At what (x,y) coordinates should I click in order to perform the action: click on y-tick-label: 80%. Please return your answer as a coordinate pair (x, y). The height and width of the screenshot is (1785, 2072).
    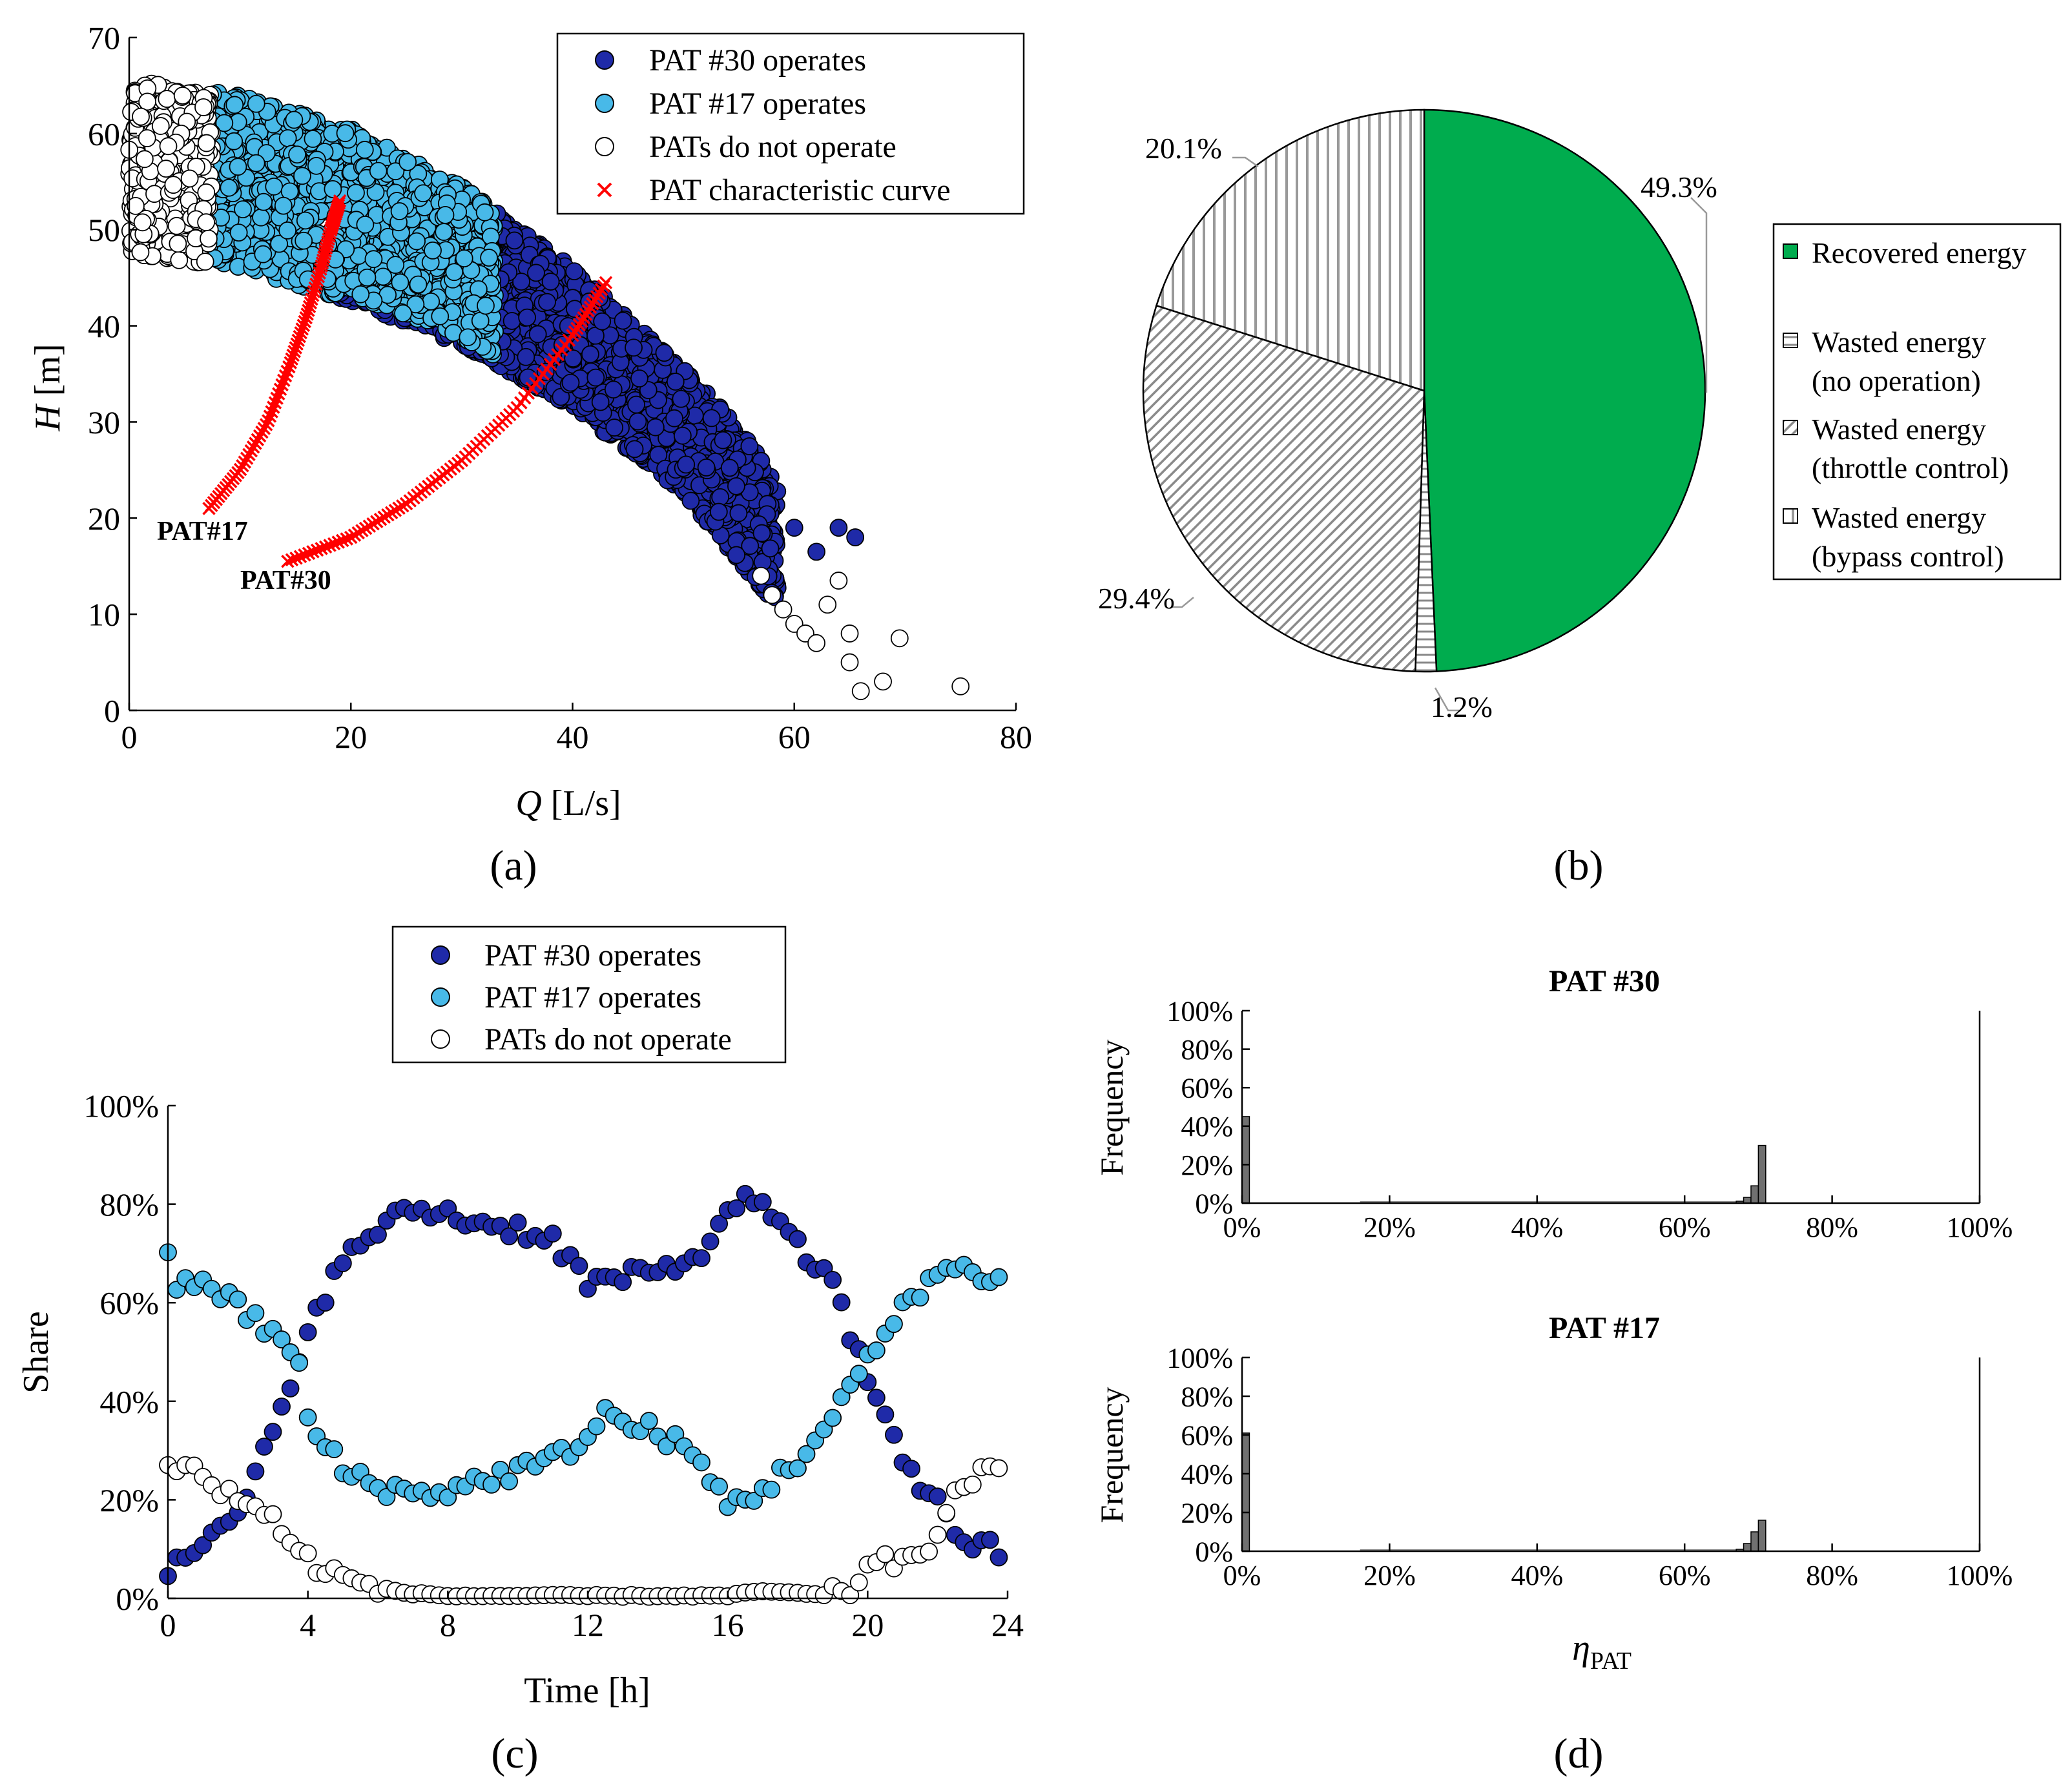
    Looking at the image, I should click on (1207, 1396).